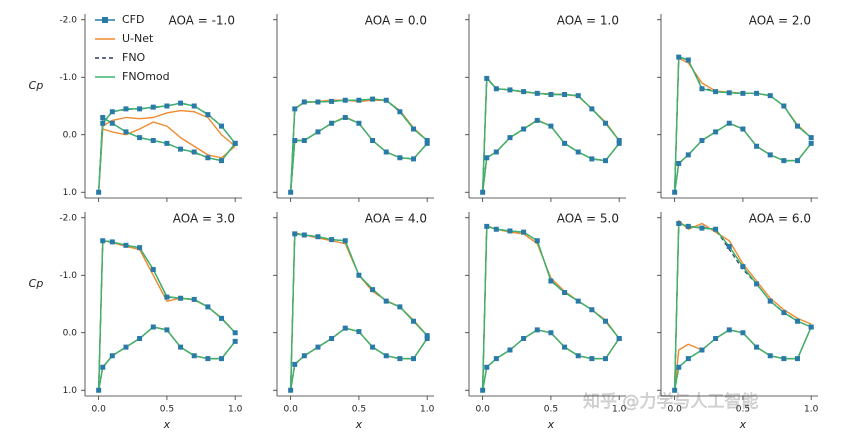 This screenshot has width=865, height=433. I want to click on y-axis-label: Cp, so click(36, 283).